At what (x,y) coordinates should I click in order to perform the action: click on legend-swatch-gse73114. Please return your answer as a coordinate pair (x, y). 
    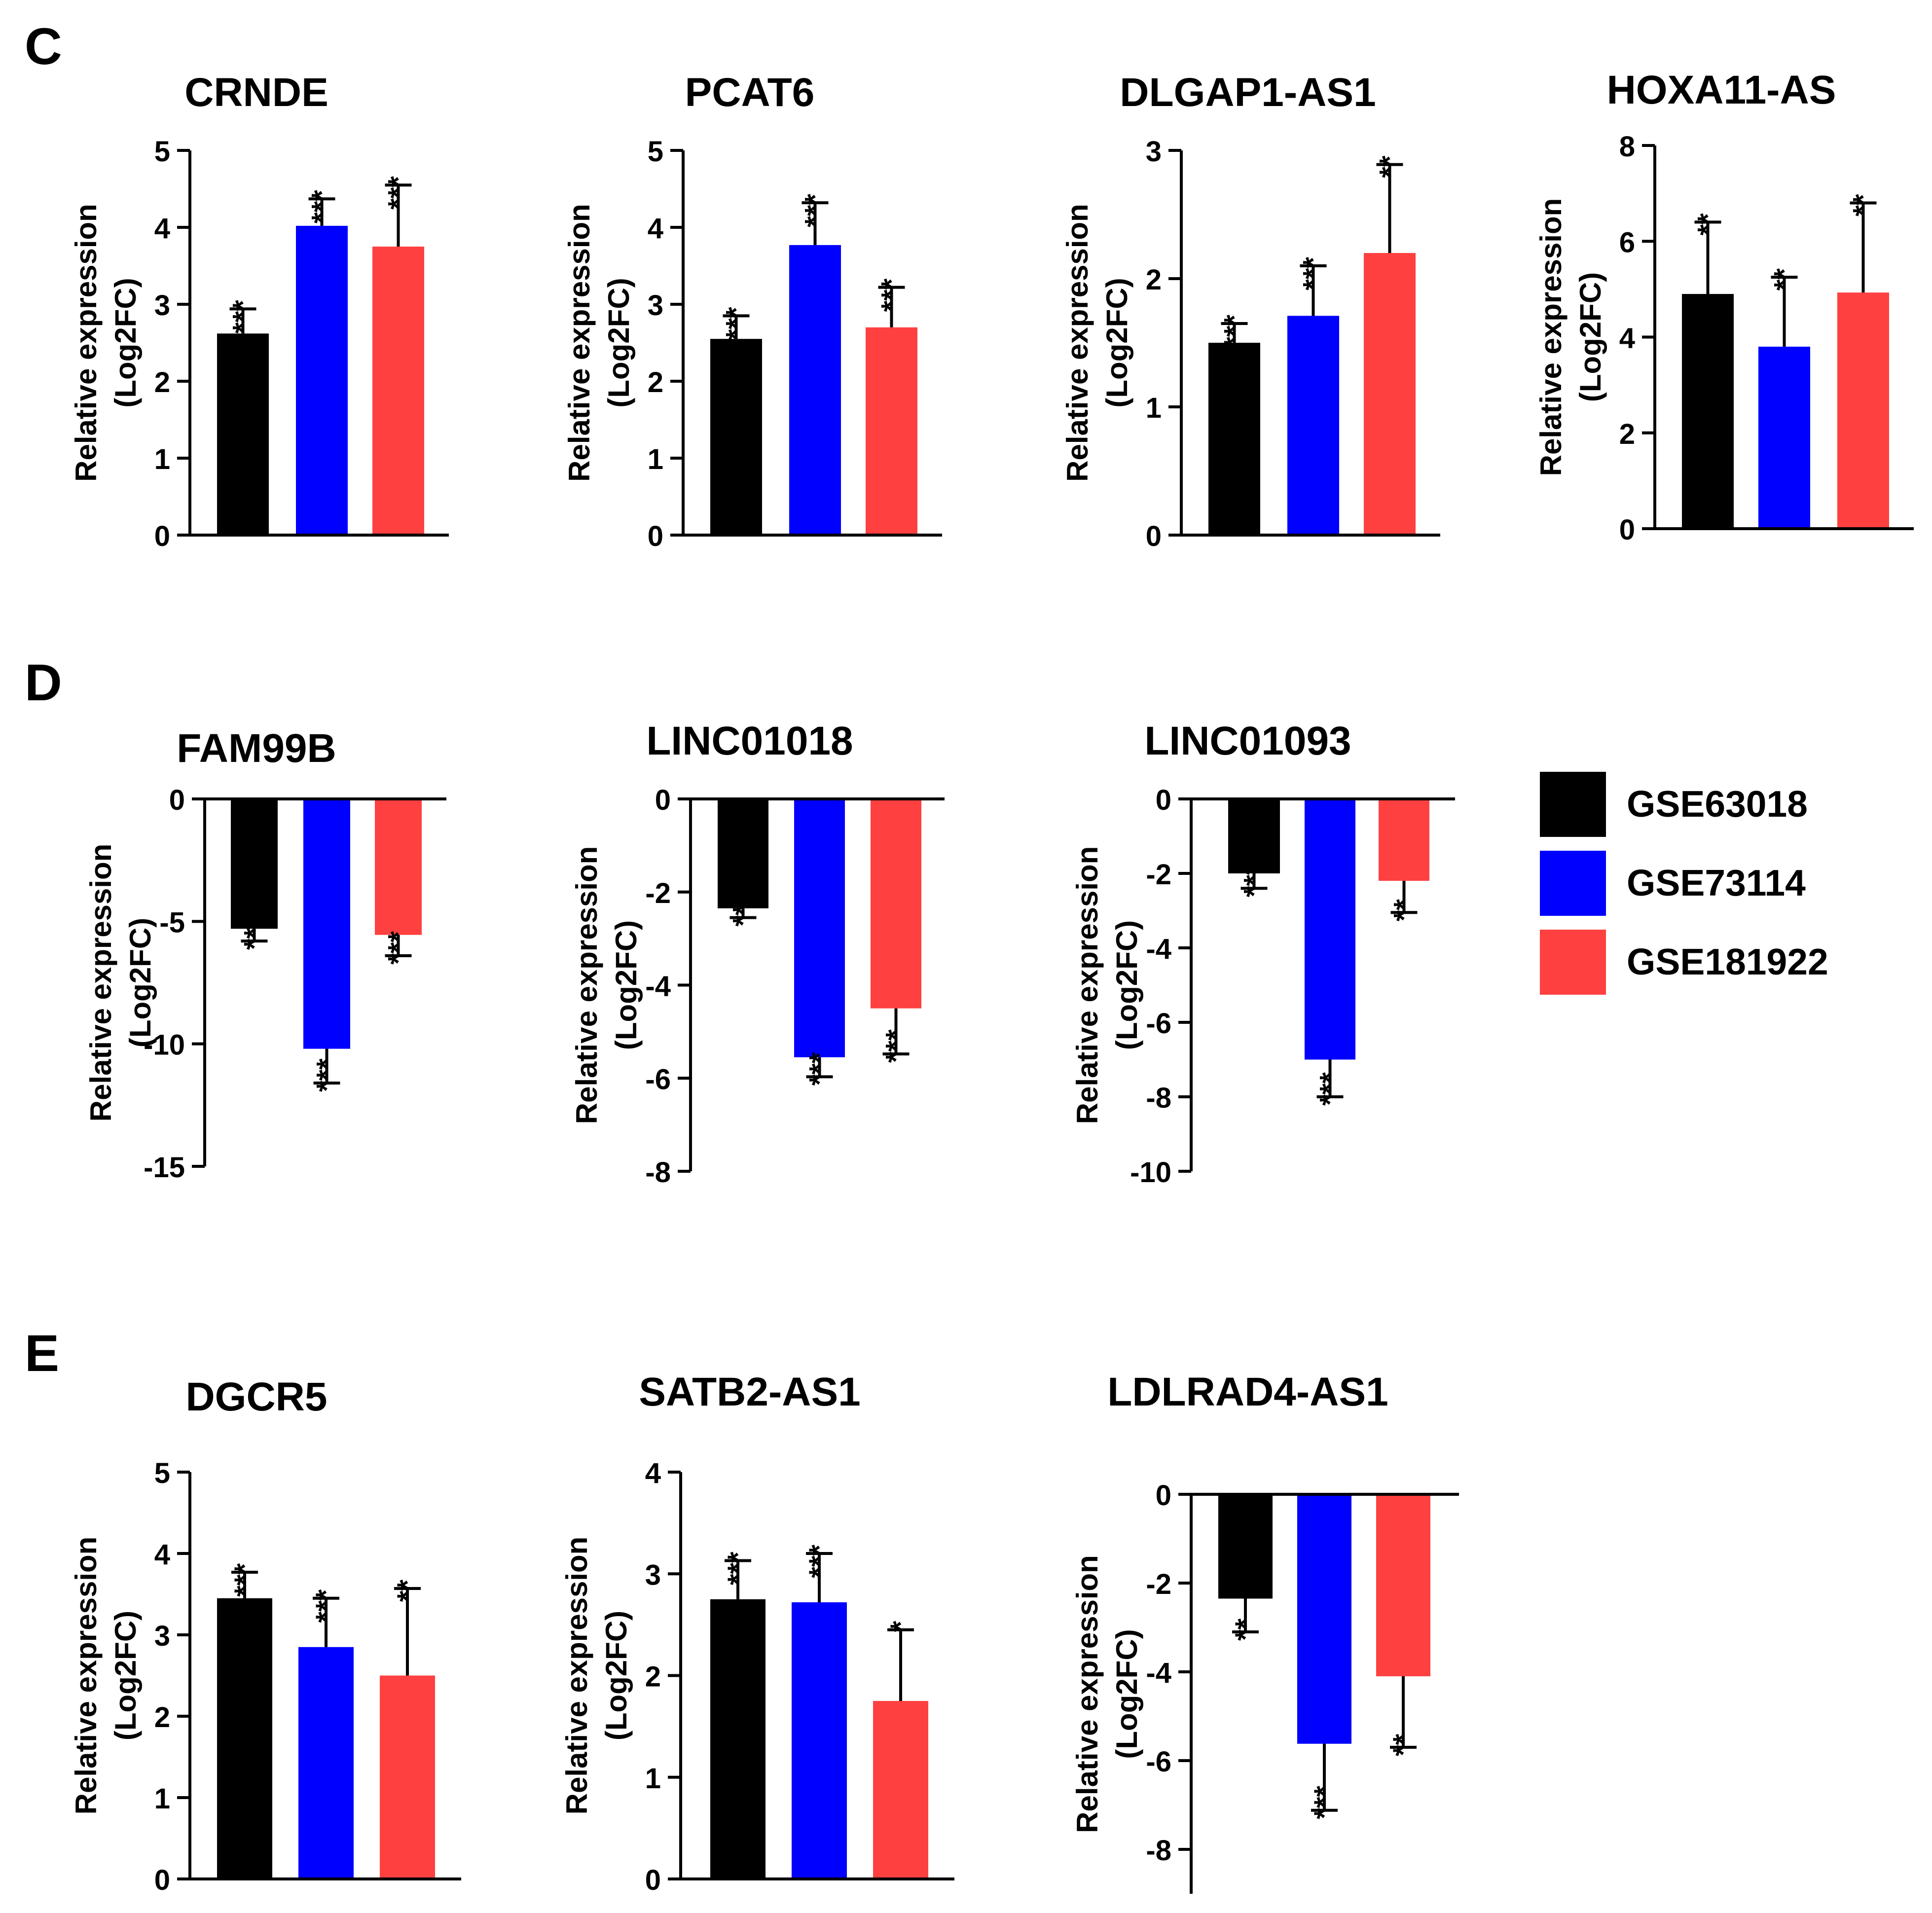
    Looking at the image, I should click on (1573, 884).